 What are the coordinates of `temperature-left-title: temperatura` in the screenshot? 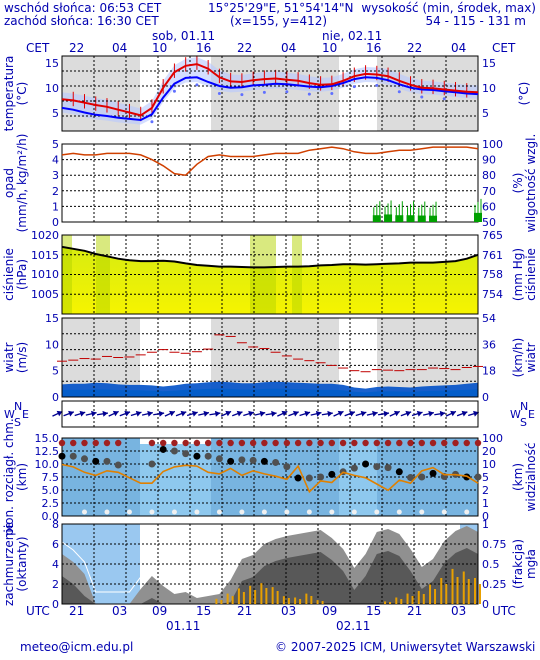 It's located at (9, 94).